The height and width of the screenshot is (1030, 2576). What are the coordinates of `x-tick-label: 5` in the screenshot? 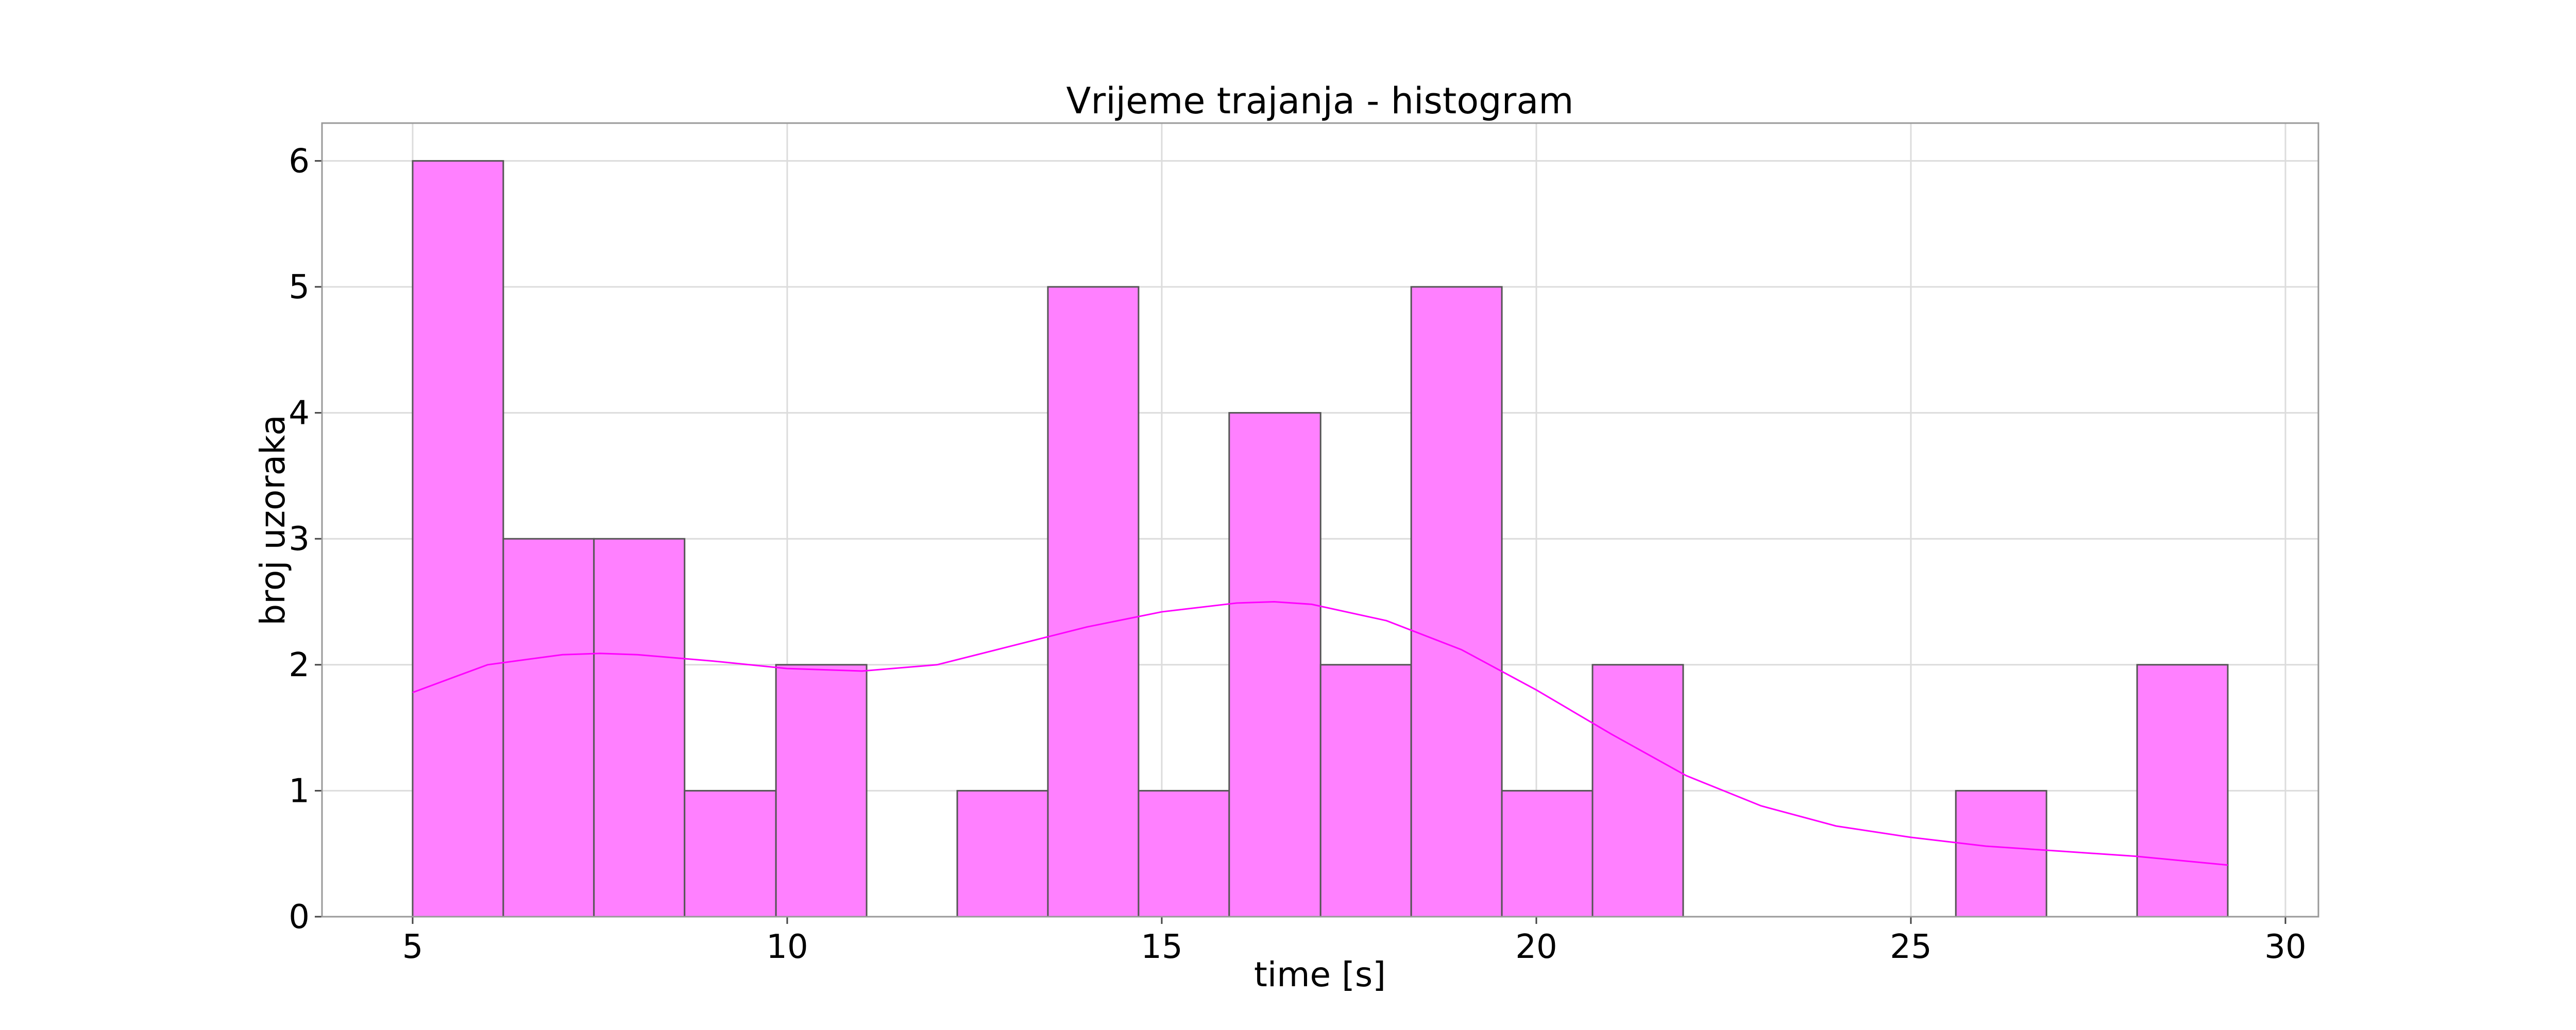 It's located at (412, 947).